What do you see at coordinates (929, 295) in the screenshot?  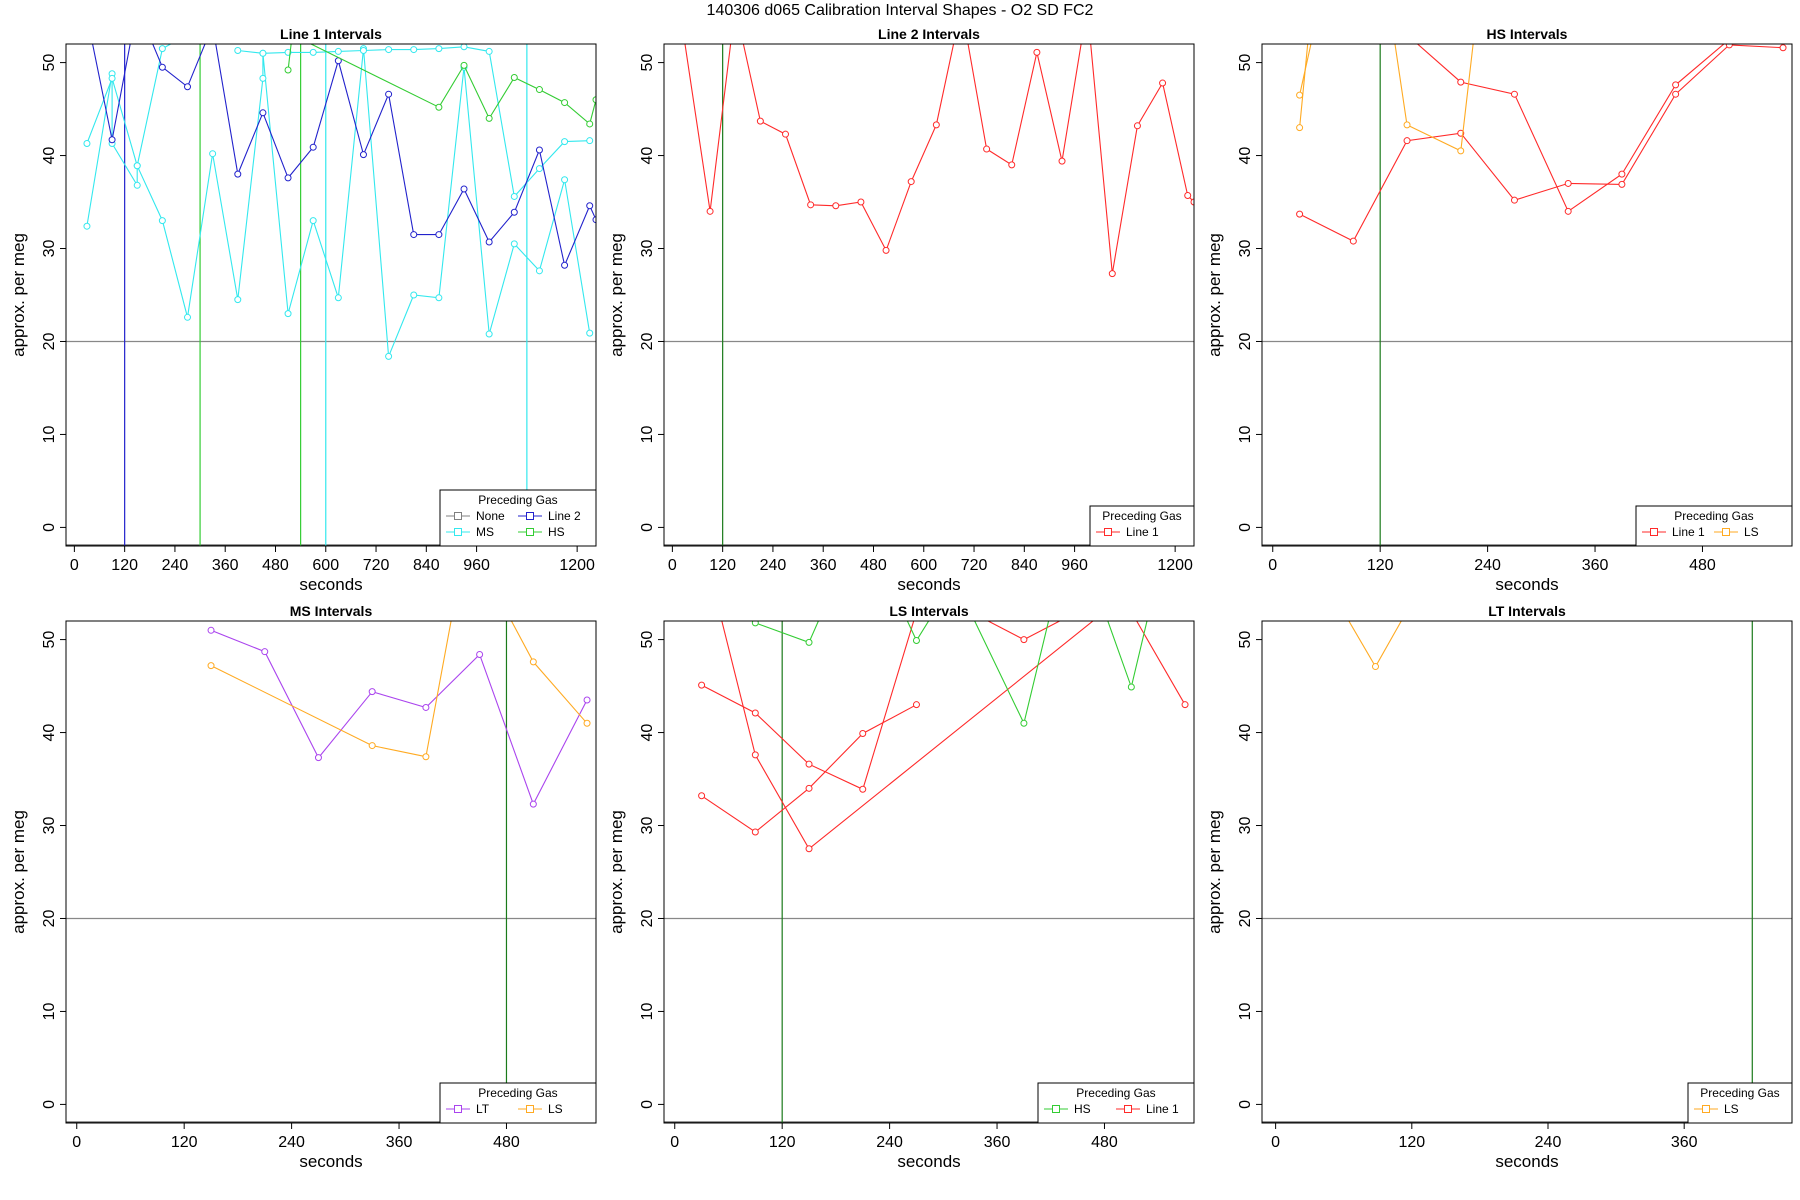 I see `plot-frame` at bounding box center [929, 295].